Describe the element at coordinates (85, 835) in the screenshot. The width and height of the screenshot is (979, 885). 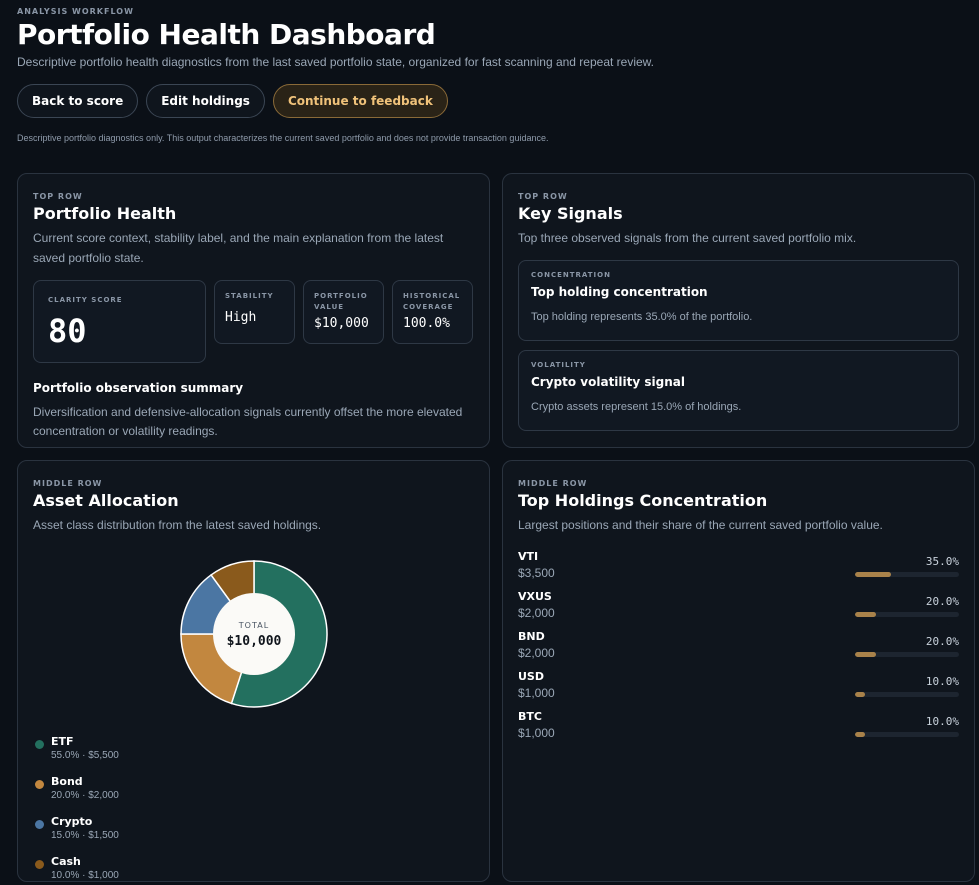
I see `legend-detail: 15.0% · $1,500` at that location.